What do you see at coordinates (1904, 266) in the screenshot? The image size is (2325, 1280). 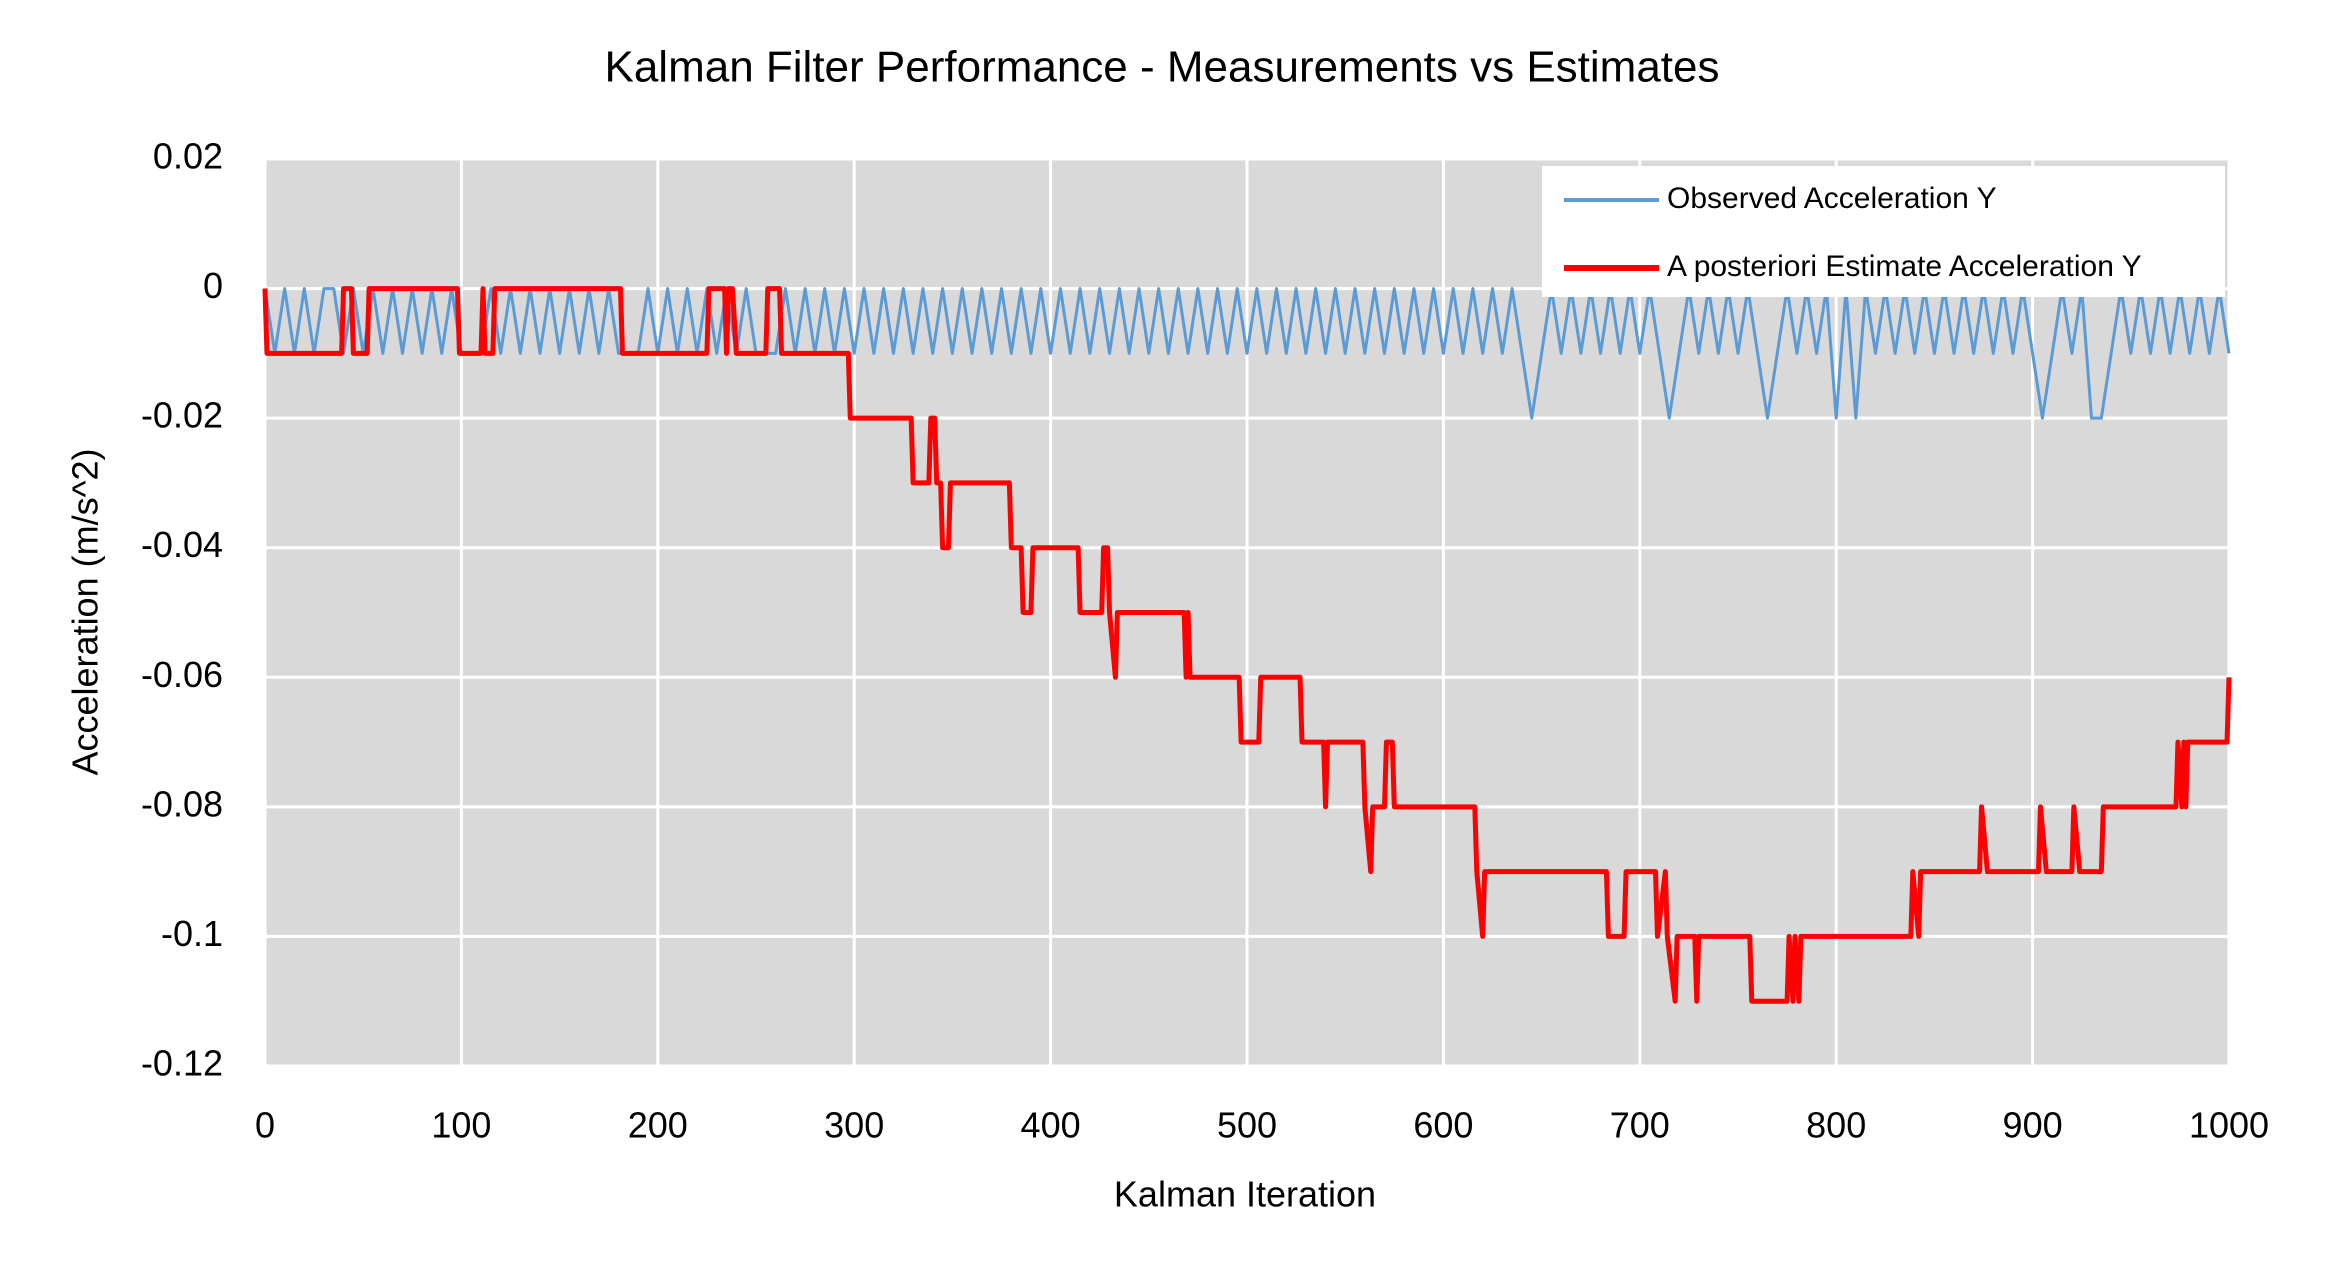 I see `legend-label: A posteriori Estimate Acceleration Y` at bounding box center [1904, 266].